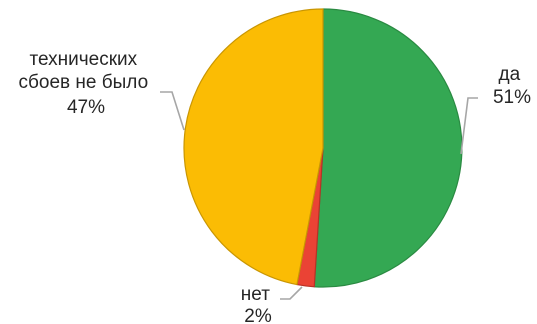 The image size is (537, 324). Describe the element at coordinates (510, 74) in the screenshot. I see `label-yes-name: да` at that location.